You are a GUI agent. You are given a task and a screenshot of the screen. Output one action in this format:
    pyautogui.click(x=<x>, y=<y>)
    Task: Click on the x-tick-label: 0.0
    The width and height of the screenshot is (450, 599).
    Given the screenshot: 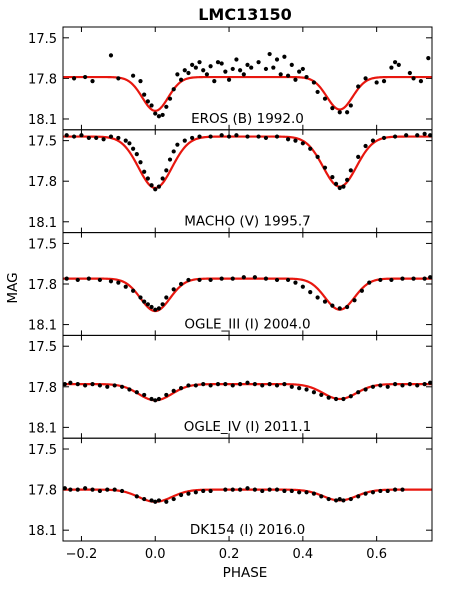 What is the action you would take?
    pyautogui.click(x=155, y=554)
    